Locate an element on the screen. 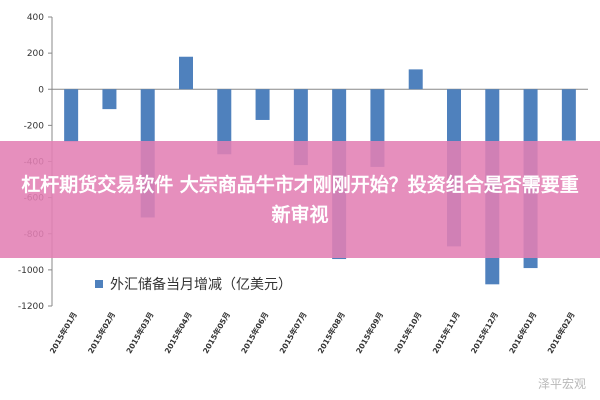 The width and height of the screenshot is (600, 400). y-tick-label: -200 is located at coordinates (34, 126).